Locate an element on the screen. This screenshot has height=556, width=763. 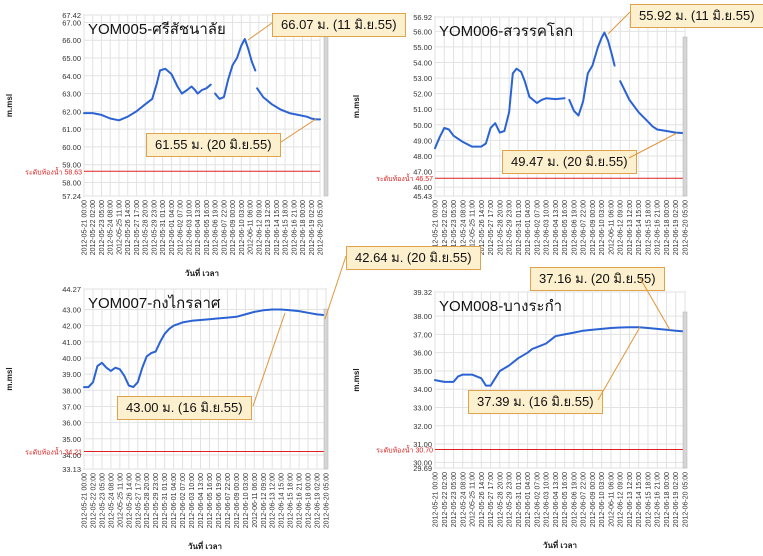
x-tick-label: 2012-06-05 16:00 is located at coordinates (565, 499).